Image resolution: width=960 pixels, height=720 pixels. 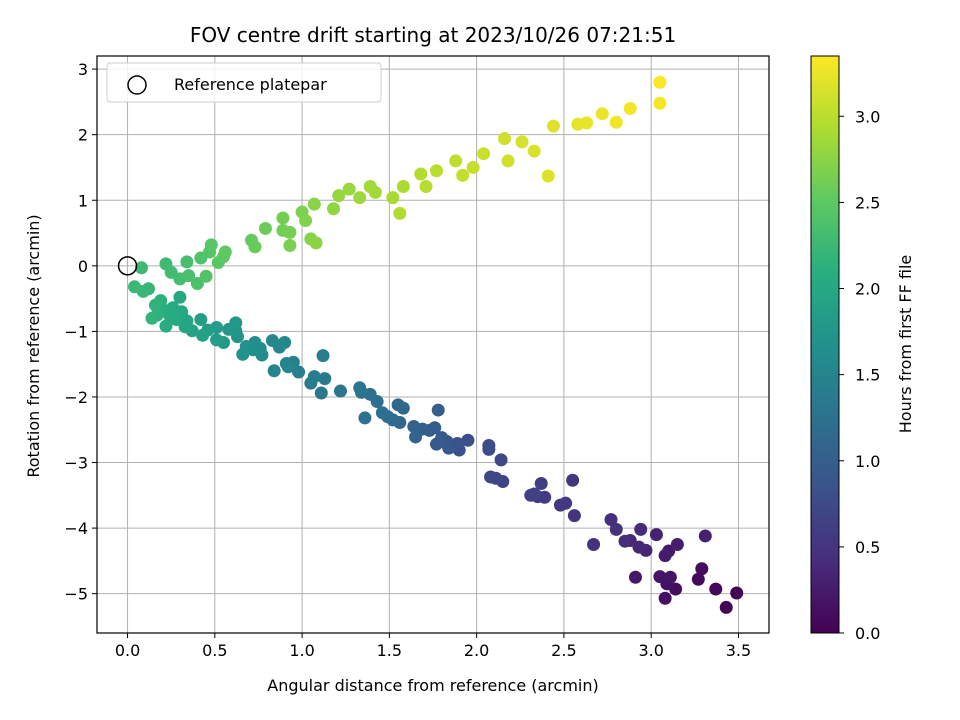 I want to click on y-tick-label: −3, so click(x=76, y=463).